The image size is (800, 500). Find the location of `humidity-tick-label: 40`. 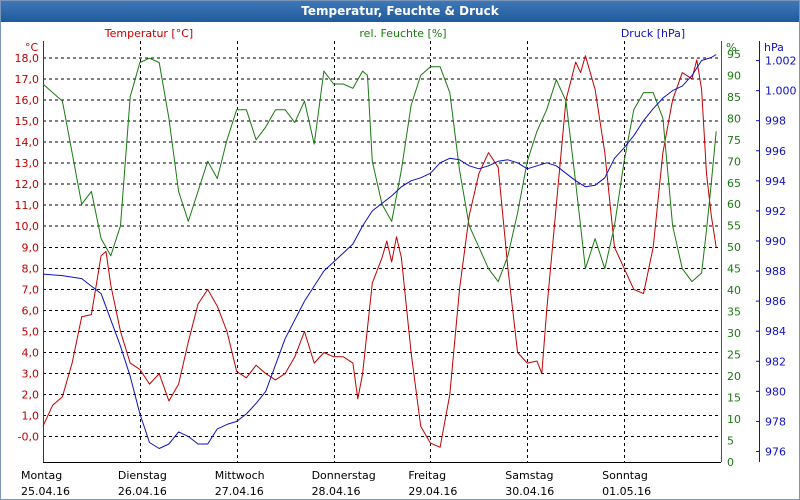

humidity-tick-label: 40 is located at coordinates (734, 290).